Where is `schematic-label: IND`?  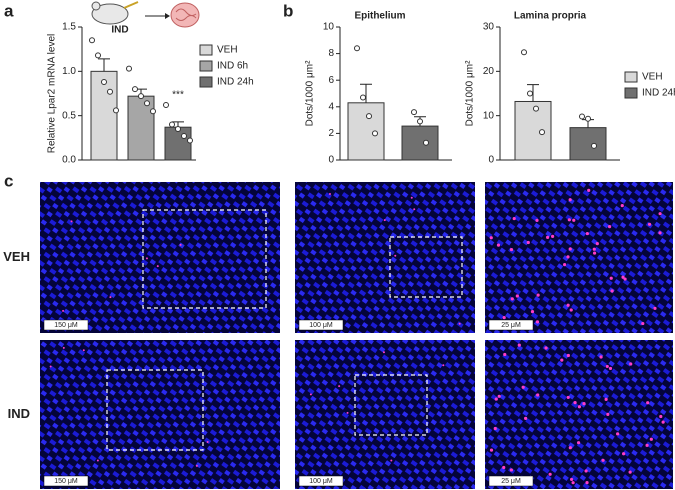 schematic-label: IND is located at coordinates (119, 30).